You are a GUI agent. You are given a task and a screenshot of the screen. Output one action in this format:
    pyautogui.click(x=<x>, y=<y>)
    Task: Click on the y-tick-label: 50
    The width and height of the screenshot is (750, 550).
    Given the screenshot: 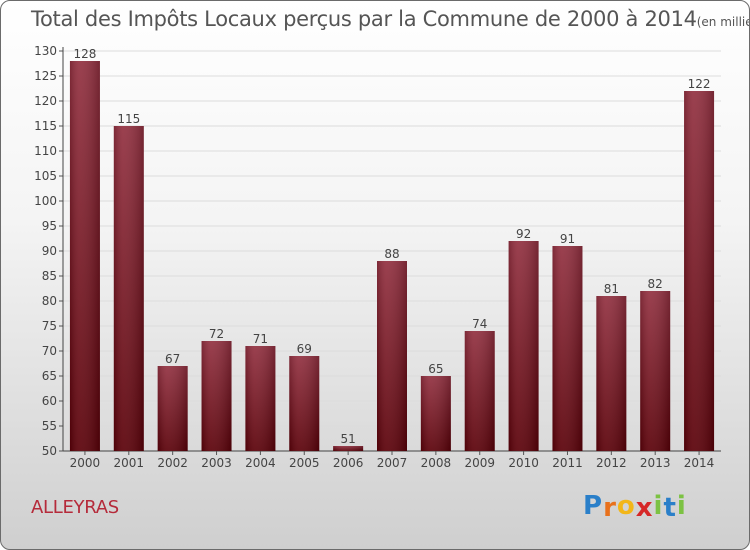 What is the action you would take?
    pyautogui.click(x=49, y=451)
    